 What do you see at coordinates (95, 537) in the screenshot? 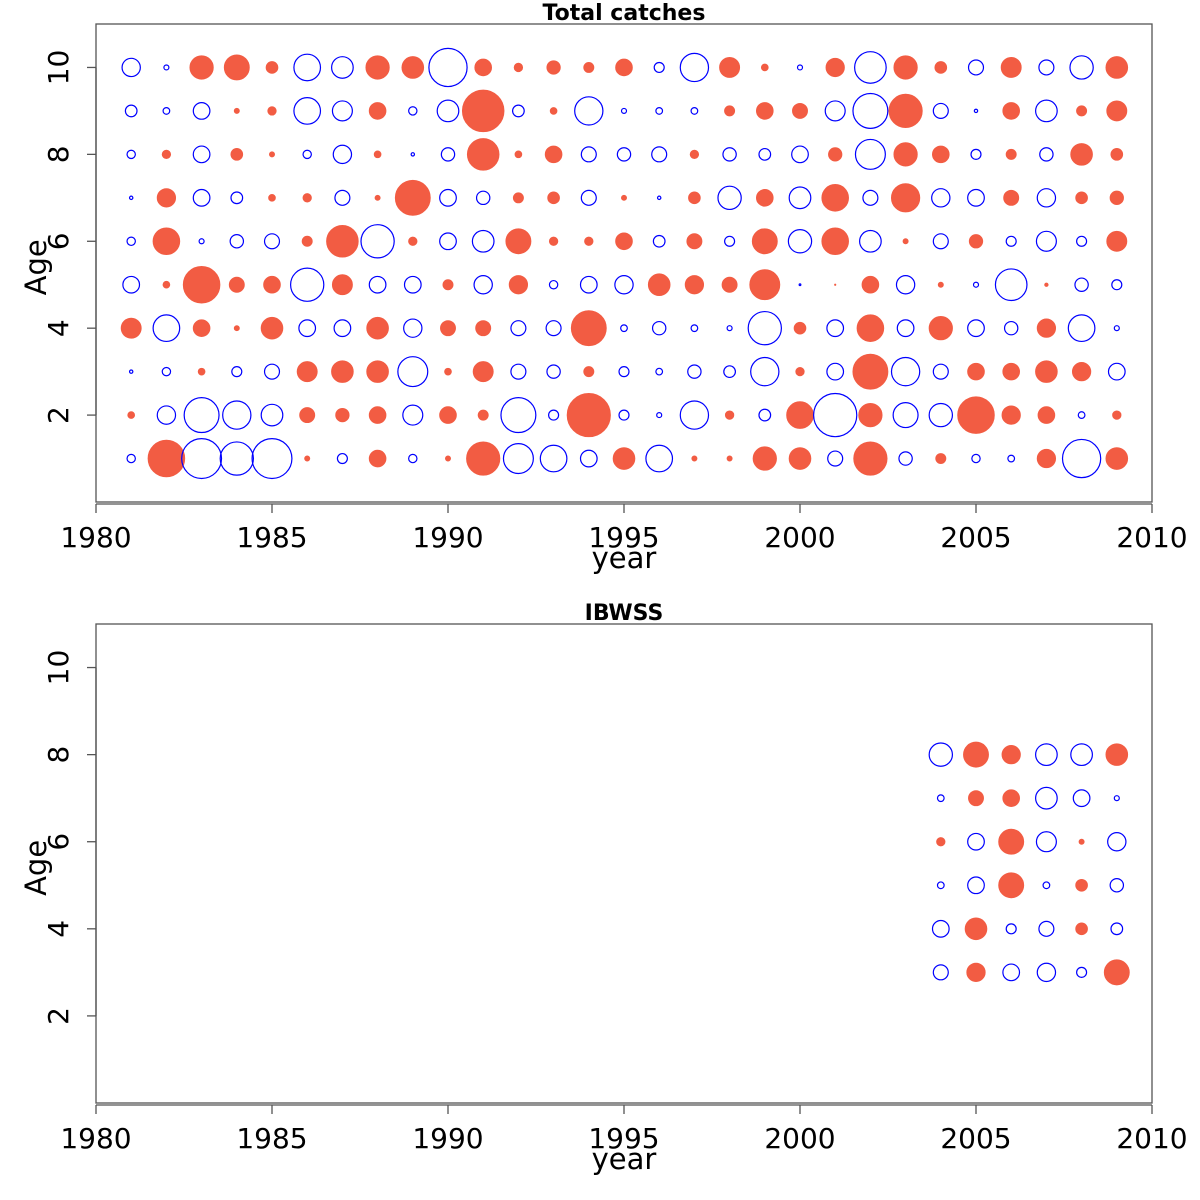
I see `x-tick-label: 1980` at bounding box center [95, 537].